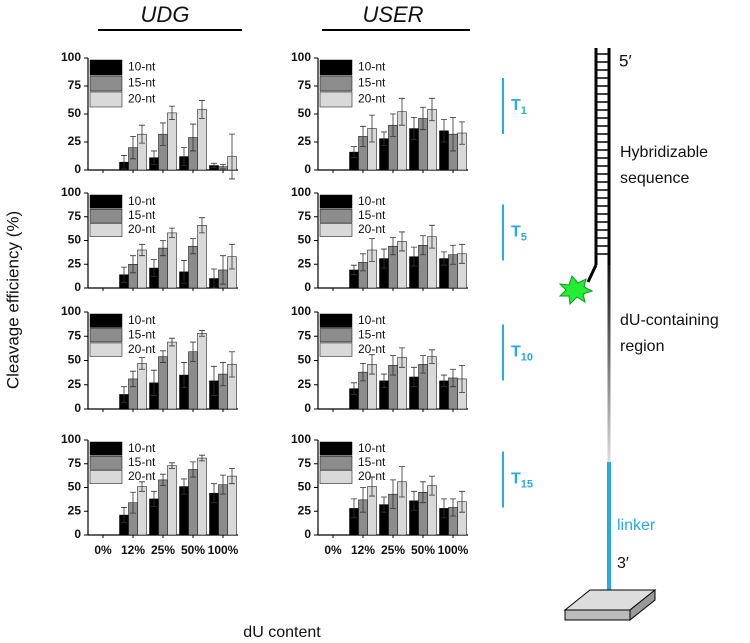 This screenshot has width=750, height=643. What do you see at coordinates (623, 563) in the screenshot?
I see `three-prime: 3′` at bounding box center [623, 563].